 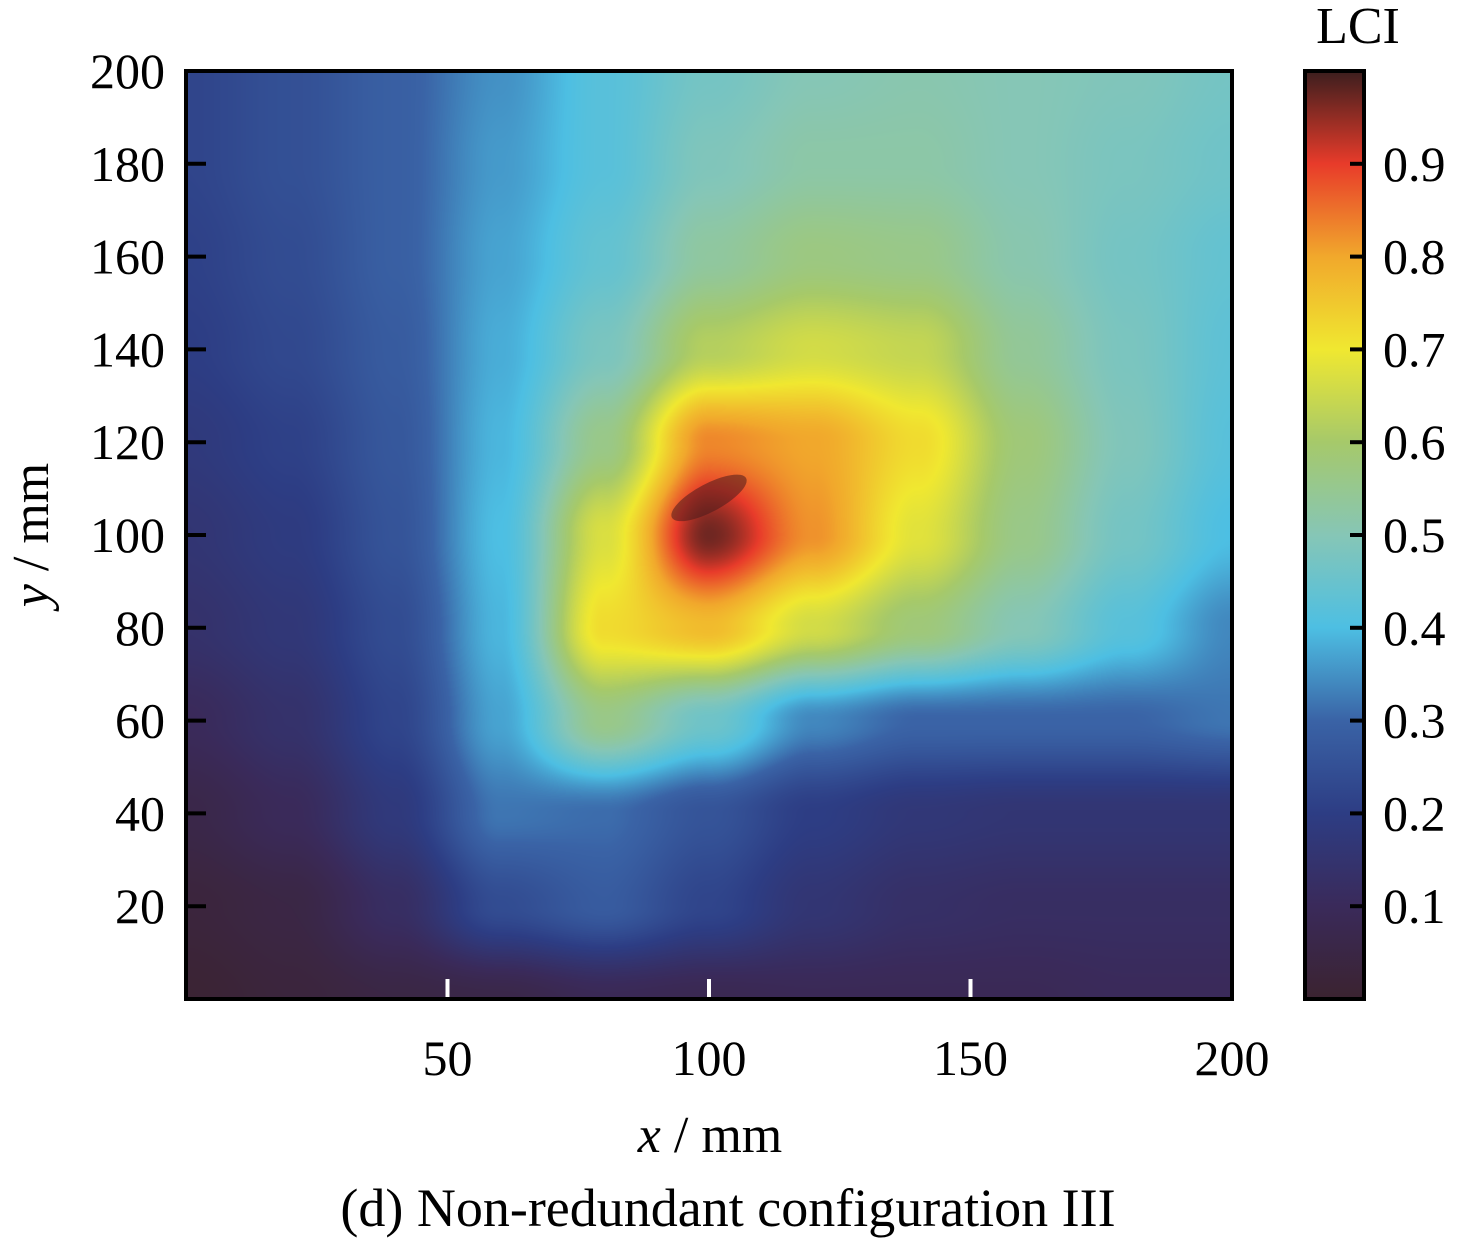 I want to click on x-axis: 50 100 150 200, so click(x=846, y=1032).